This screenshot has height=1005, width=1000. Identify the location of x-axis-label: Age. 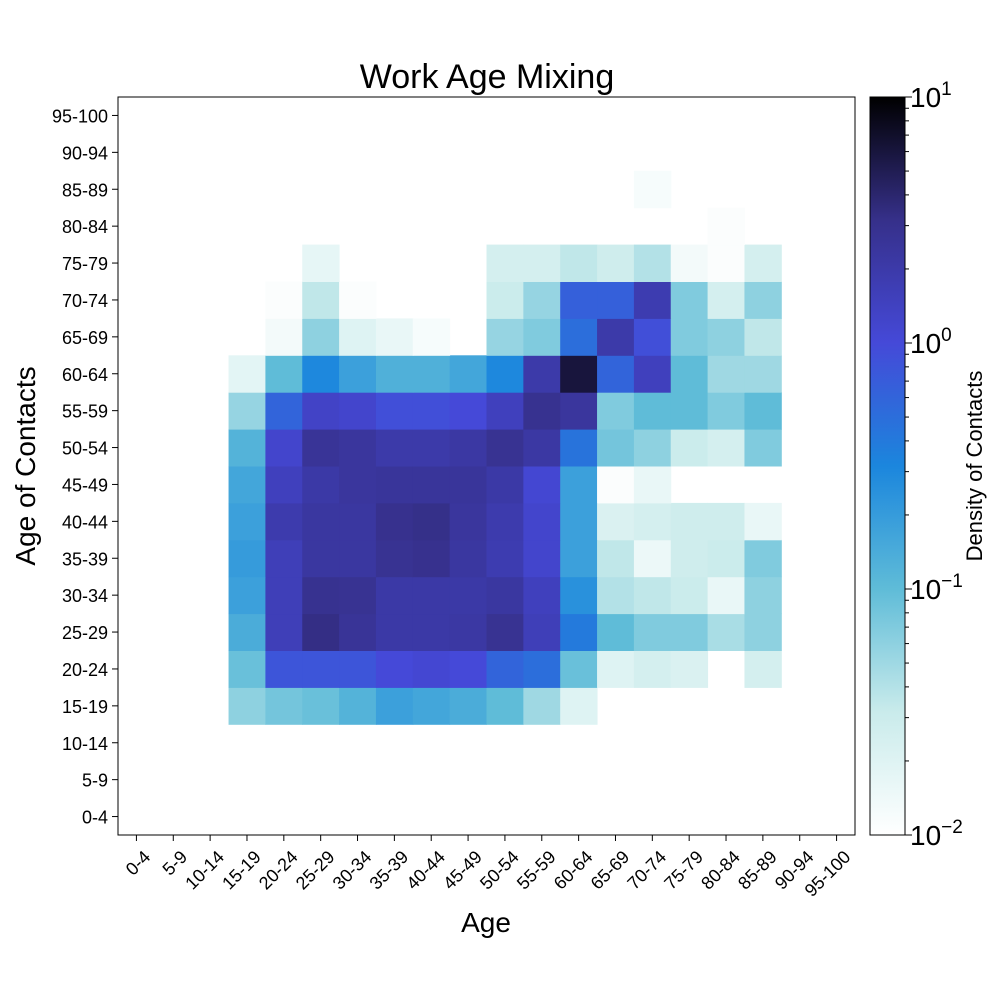
(486, 922).